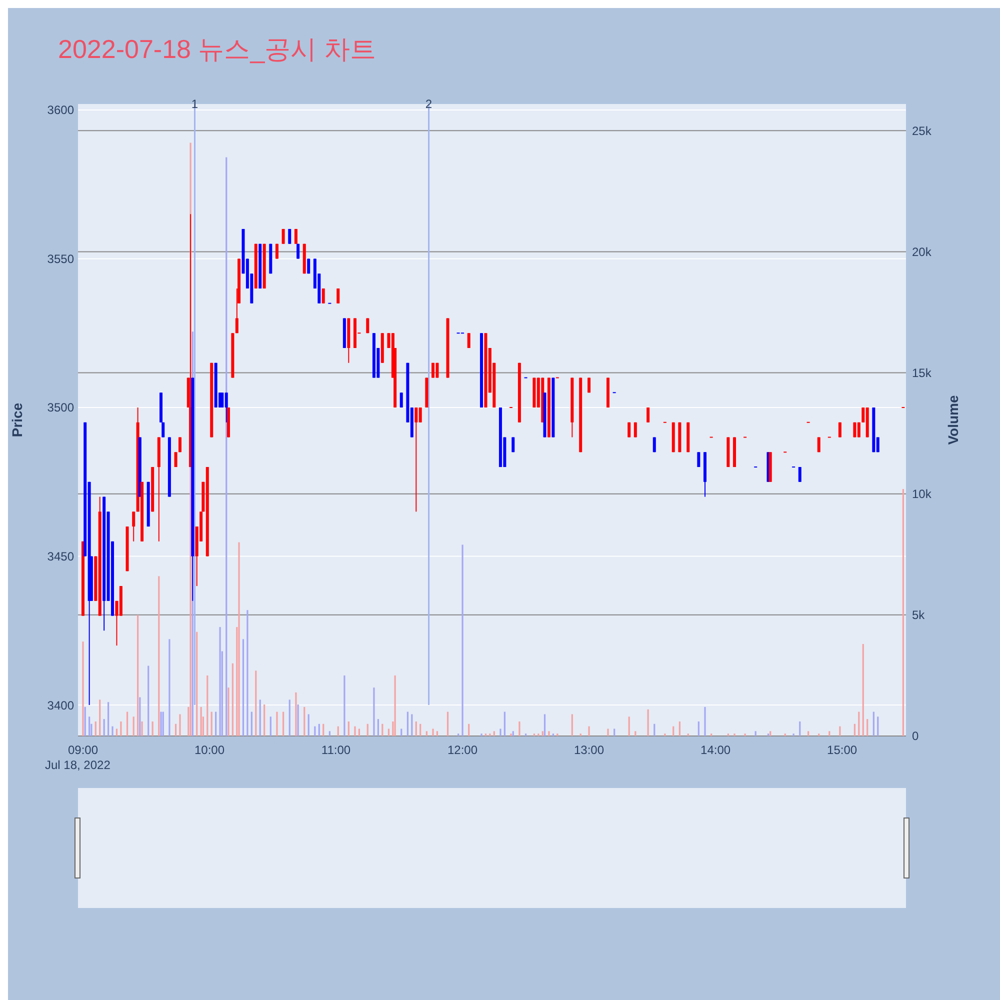 The width and height of the screenshot is (1000, 1000). I want to click on y2-tick-label: 15k, so click(922, 373).